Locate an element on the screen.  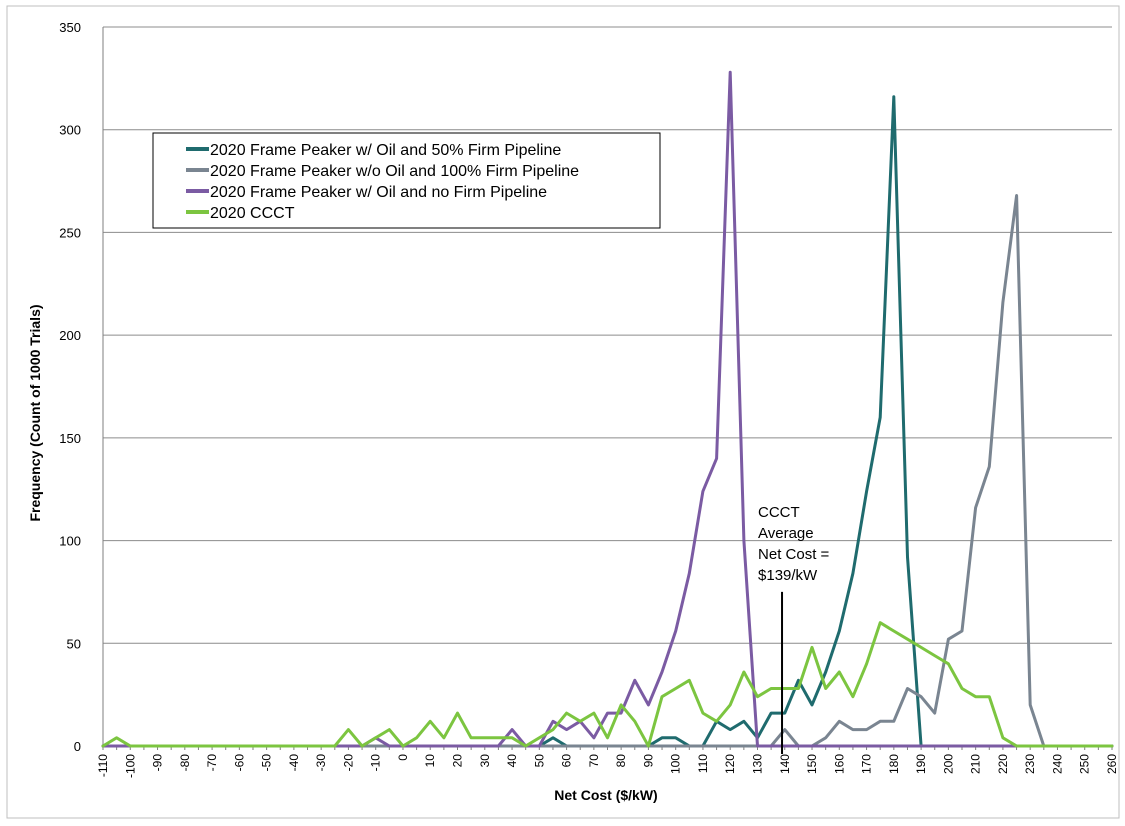
x-tick-label: -20 is located at coordinates (348, 763).